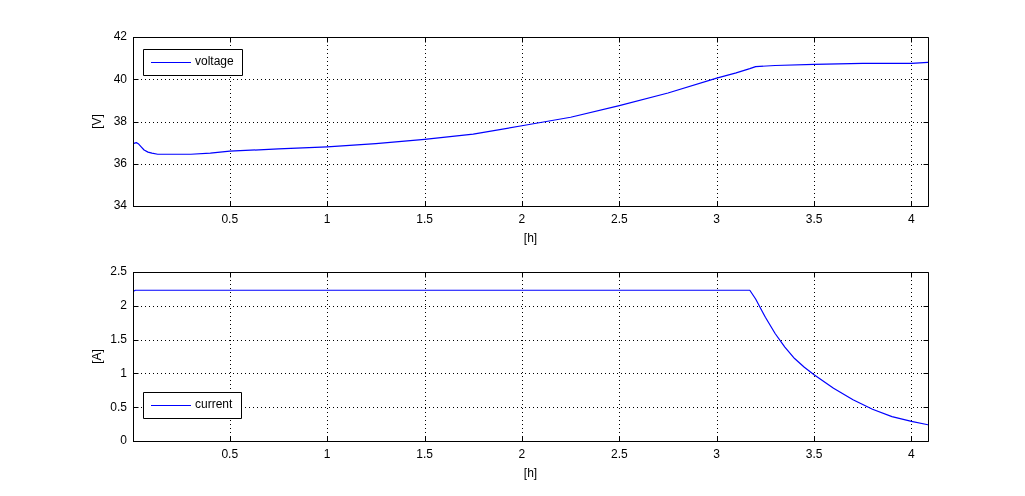 The image size is (1025, 496). What do you see at coordinates (119, 338) in the screenshot?
I see `y-tick-label: 1.5` at bounding box center [119, 338].